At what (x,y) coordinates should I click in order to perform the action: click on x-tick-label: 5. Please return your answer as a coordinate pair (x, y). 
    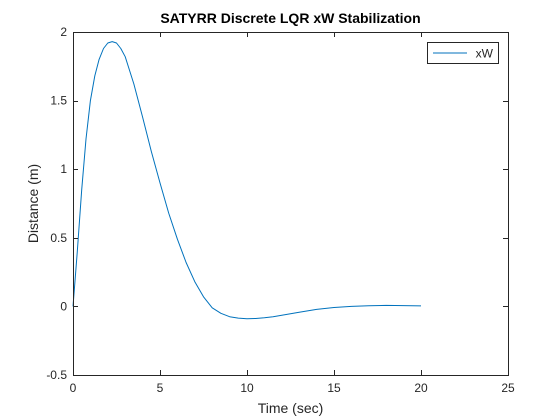
    Looking at the image, I should click on (160, 388).